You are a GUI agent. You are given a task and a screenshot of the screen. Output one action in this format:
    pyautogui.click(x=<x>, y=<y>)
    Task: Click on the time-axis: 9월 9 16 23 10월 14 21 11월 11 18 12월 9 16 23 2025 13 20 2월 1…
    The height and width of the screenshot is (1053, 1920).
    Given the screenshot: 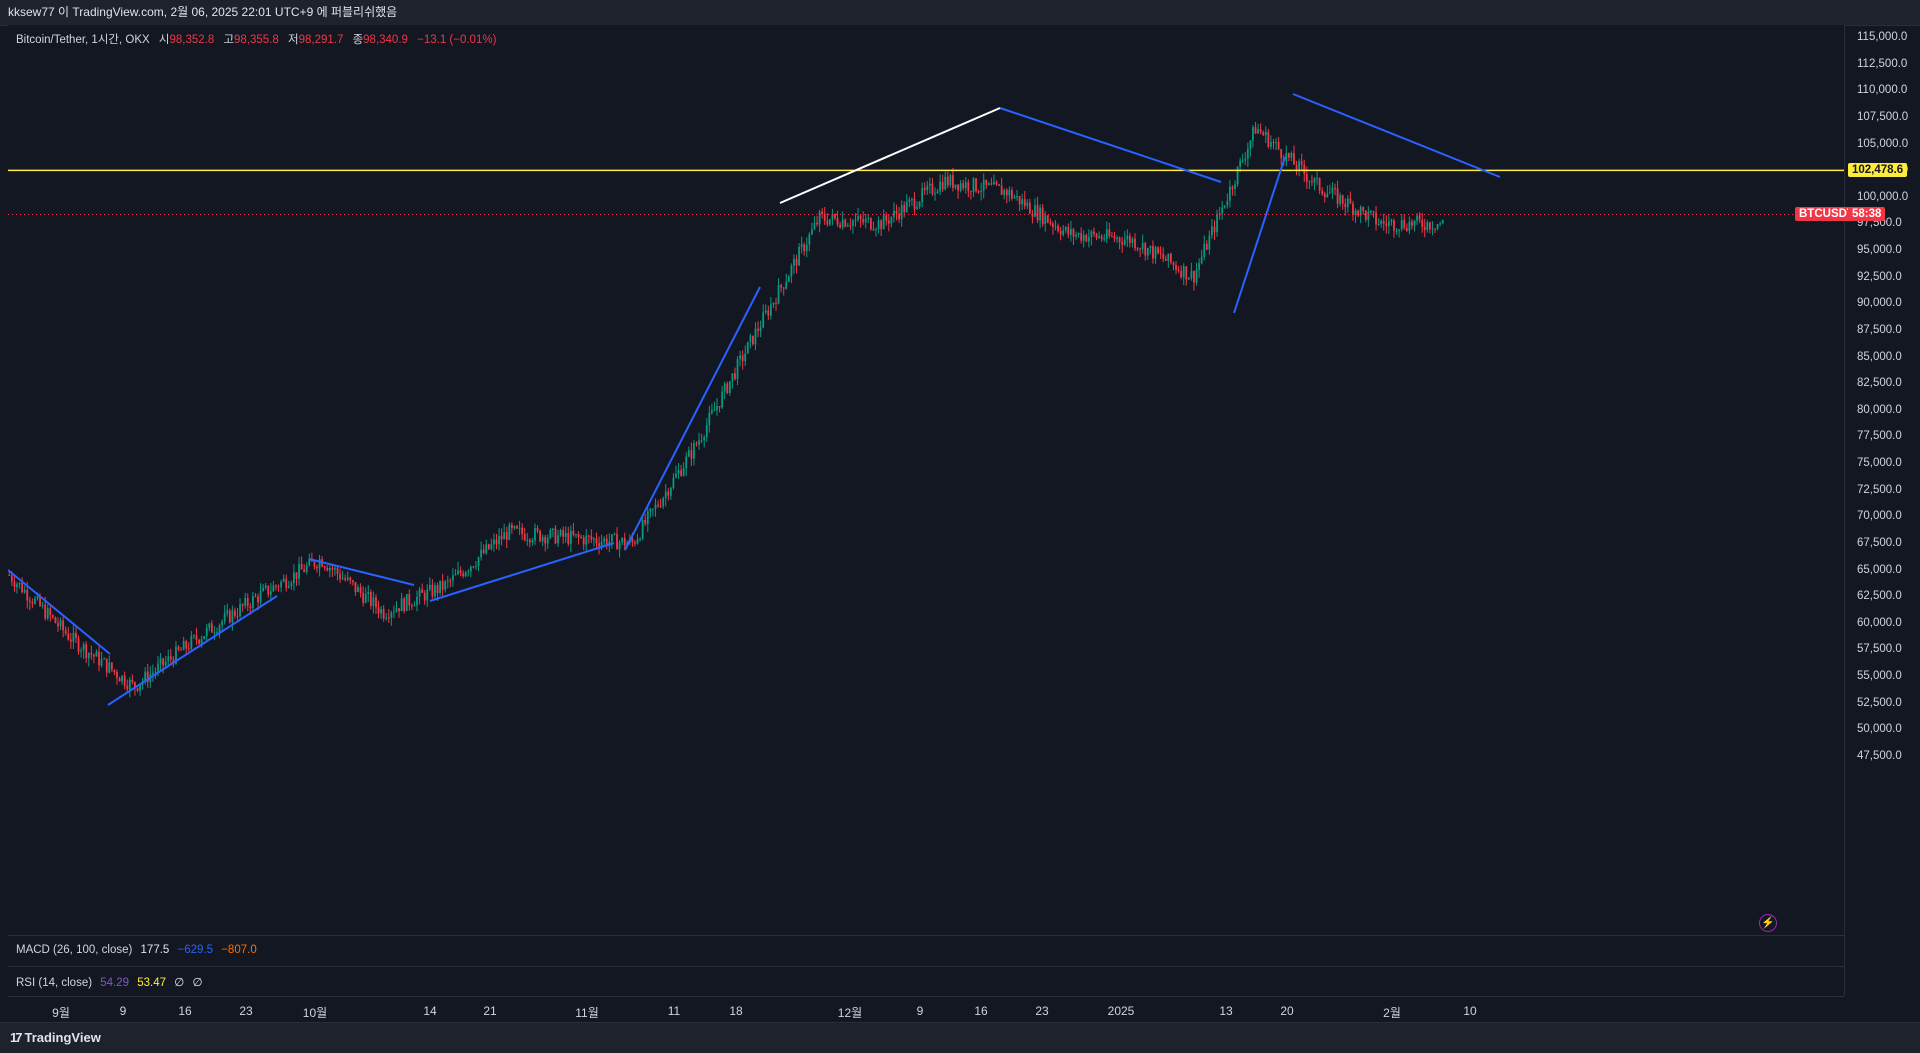 What is the action you would take?
    pyautogui.click(x=926, y=1009)
    